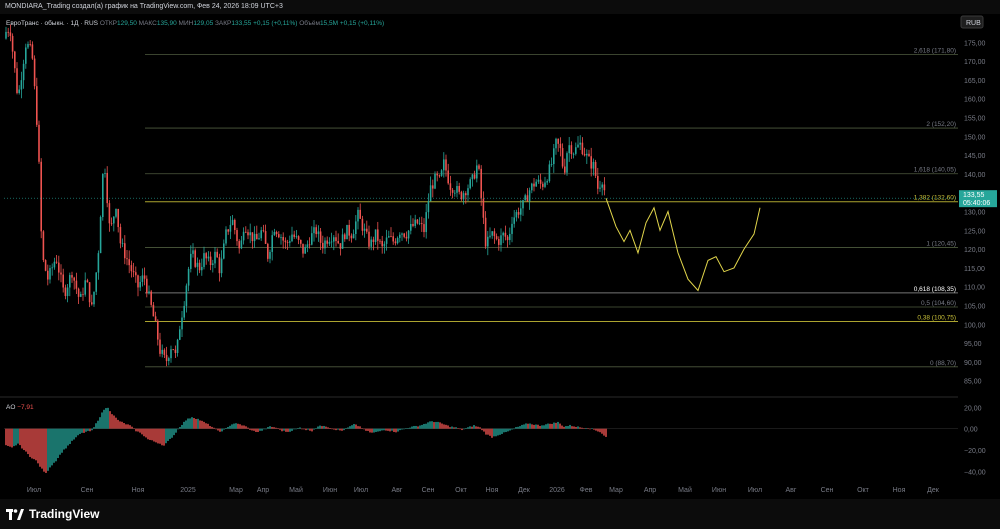 The height and width of the screenshot is (529, 1000). What do you see at coordinates (683, 245) in the screenshot?
I see `projection-line` at bounding box center [683, 245].